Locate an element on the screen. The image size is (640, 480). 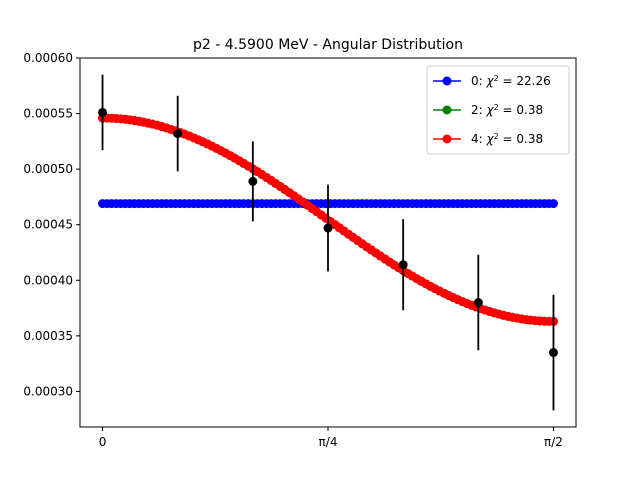
legend: 0: χ2 = 22.26 2: χ2 = 0.38 4: χ2 = 0.38 is located at coordinates (498, 110).